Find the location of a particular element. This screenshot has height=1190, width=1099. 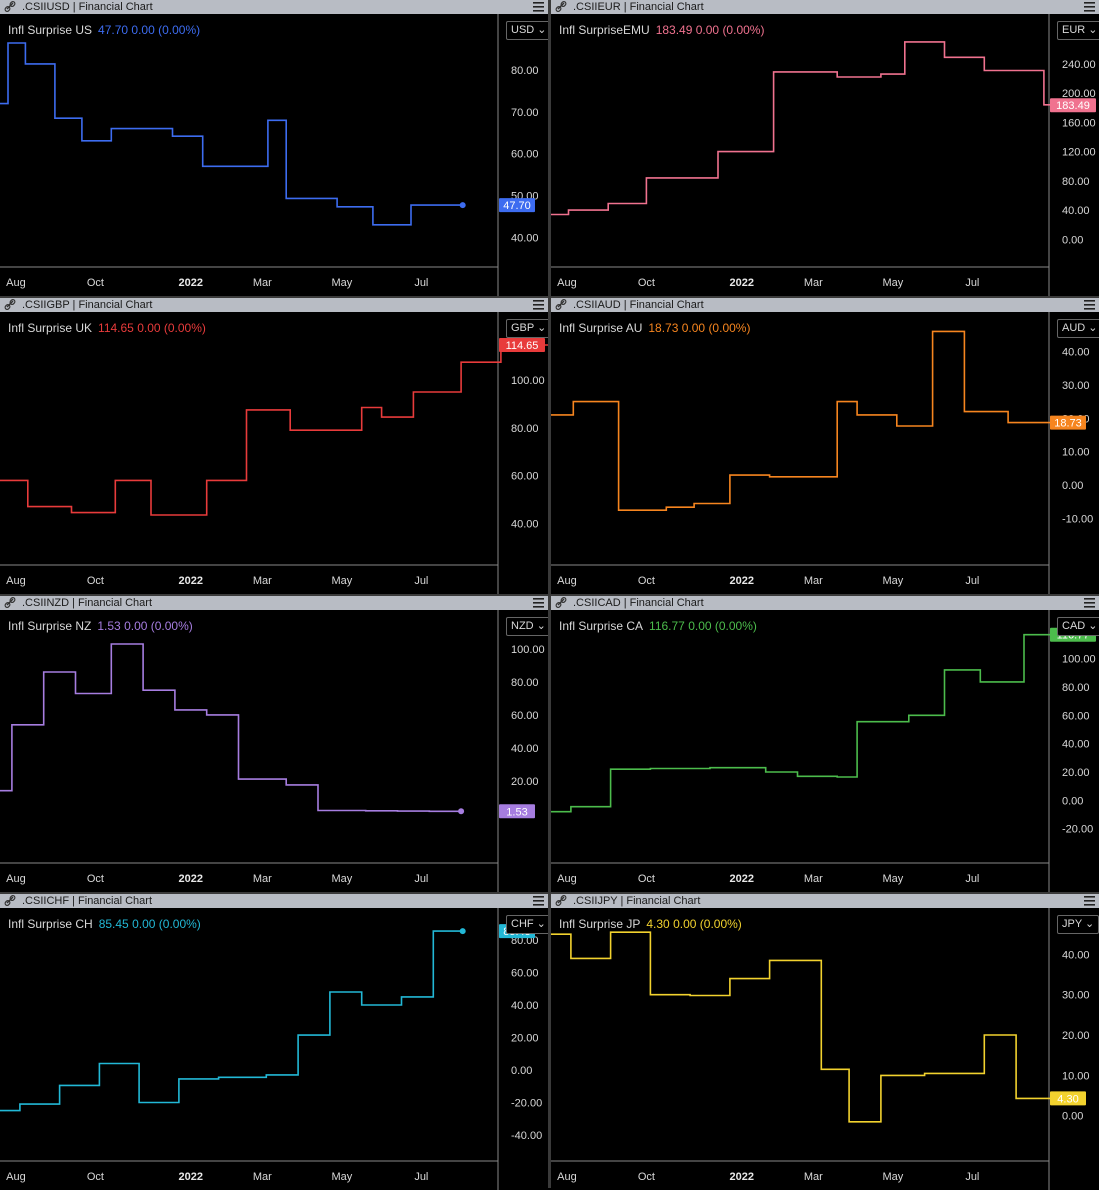

x-tick-label-3: Mar is located at coordinates (262, 581).